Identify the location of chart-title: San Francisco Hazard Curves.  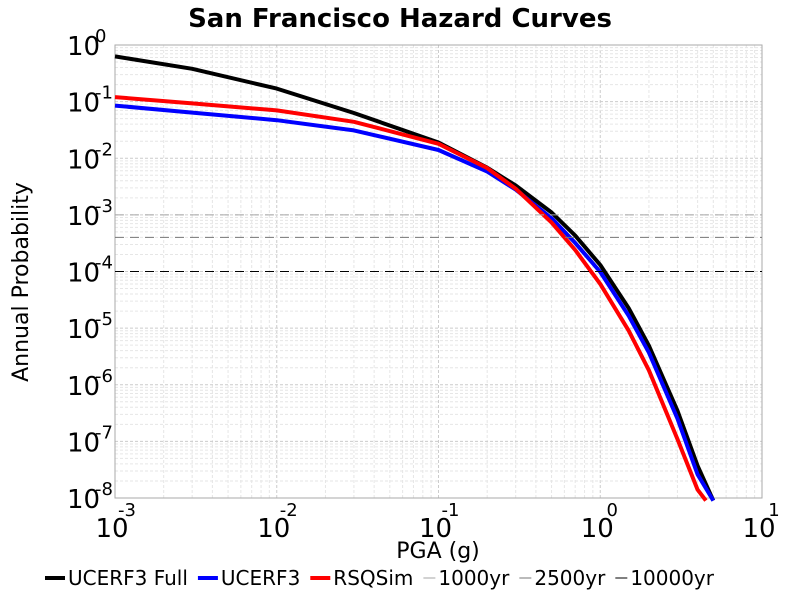
(400, 19).